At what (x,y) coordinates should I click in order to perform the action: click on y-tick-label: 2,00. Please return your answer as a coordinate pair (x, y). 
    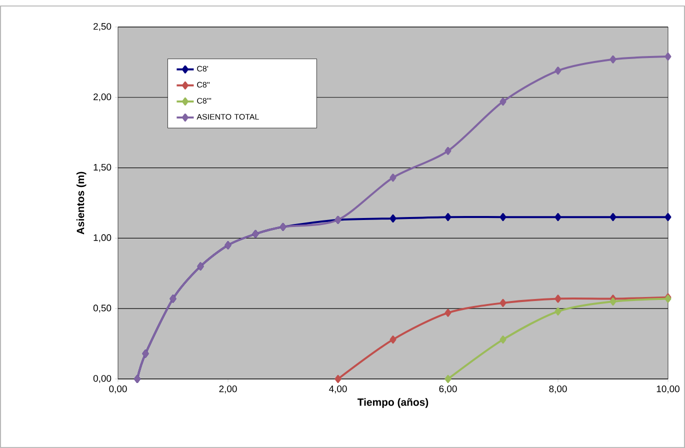
    Looking at the image, I should click on (103, 97).